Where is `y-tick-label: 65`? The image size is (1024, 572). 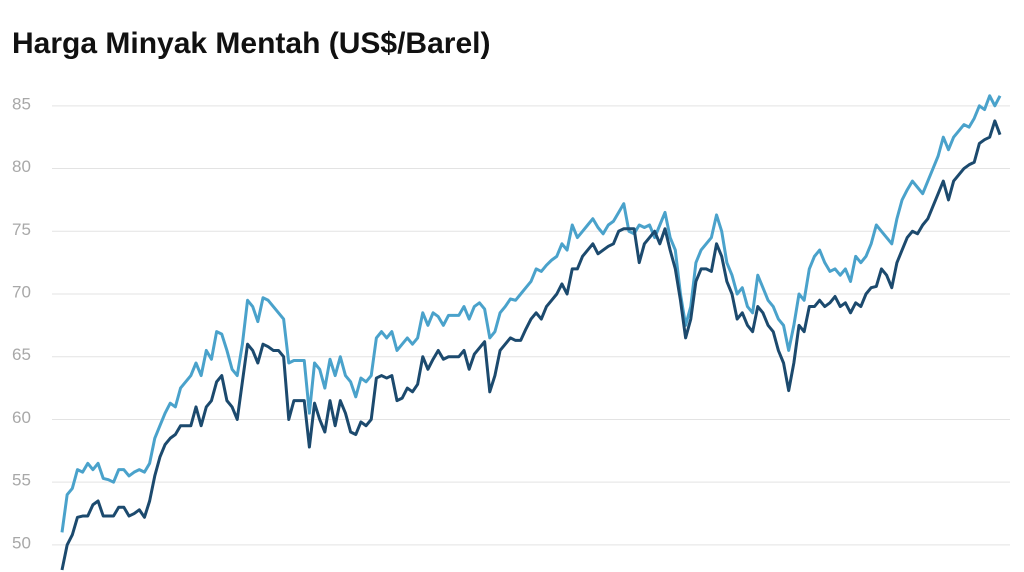 y-tick-label: 65 is located at coordinates (21, 354).